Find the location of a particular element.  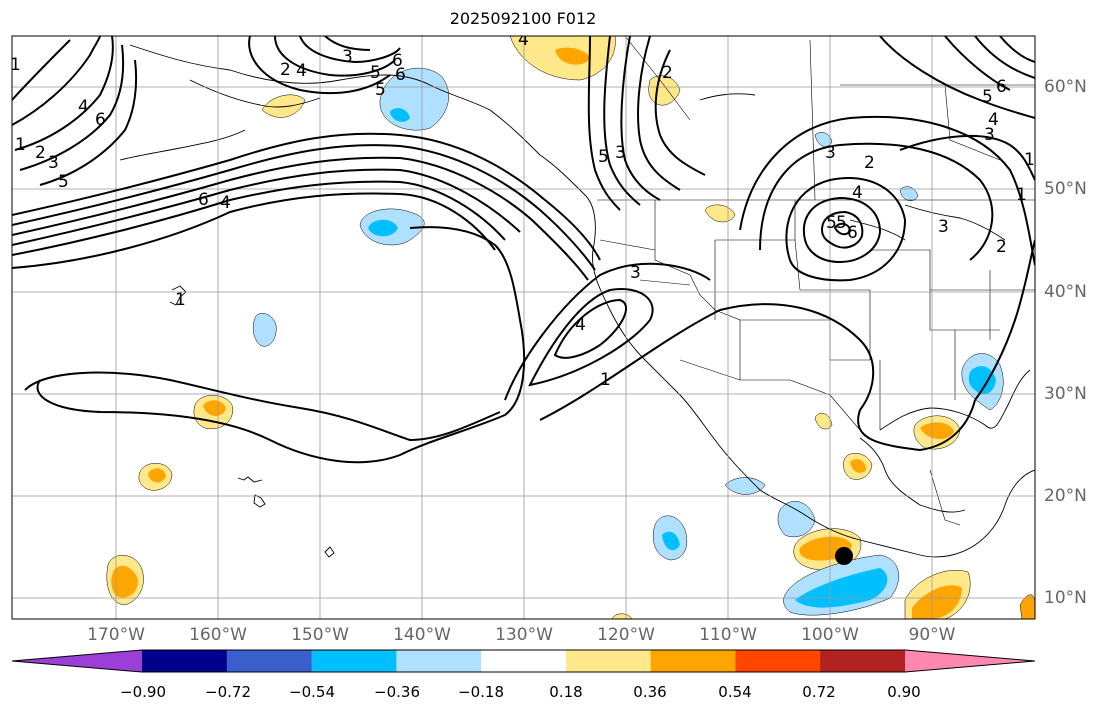

colorbar-extend-low is located at coordinates (77, 661).